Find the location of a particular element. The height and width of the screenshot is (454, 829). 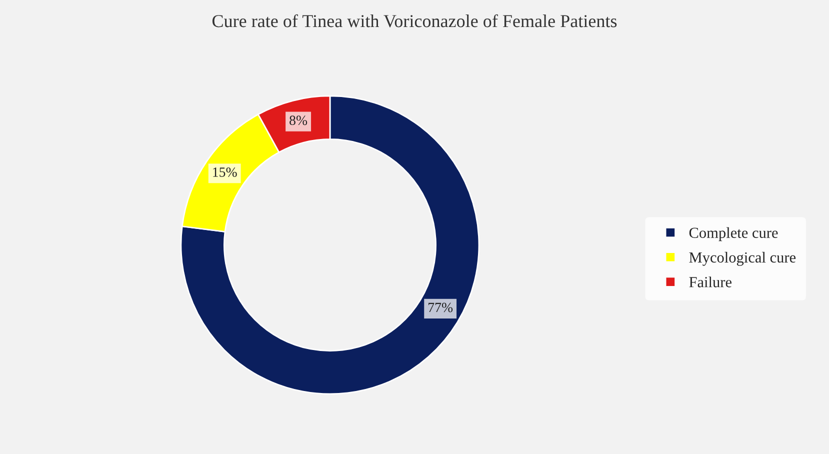

legend-label: Failure is located at coordinates (710, 282).